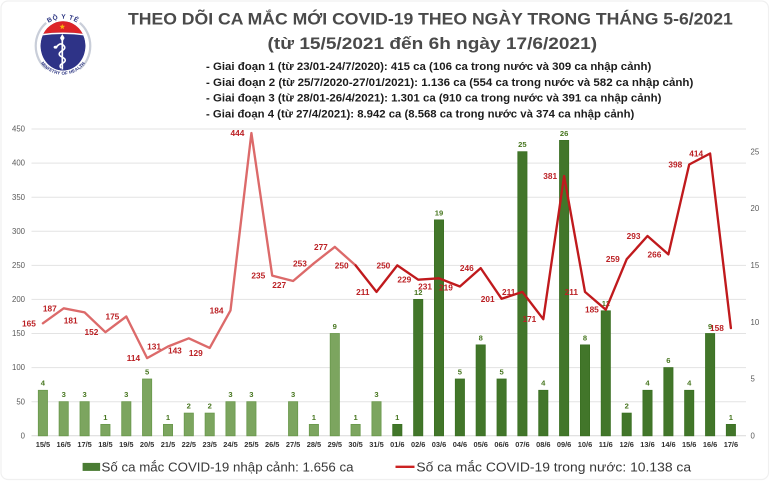 This screenshot has width=770, height=486. What do you see at coordinates (668, 360) in the screenshot?
I see `svg-text: 6` at bounding box center [668, 360].